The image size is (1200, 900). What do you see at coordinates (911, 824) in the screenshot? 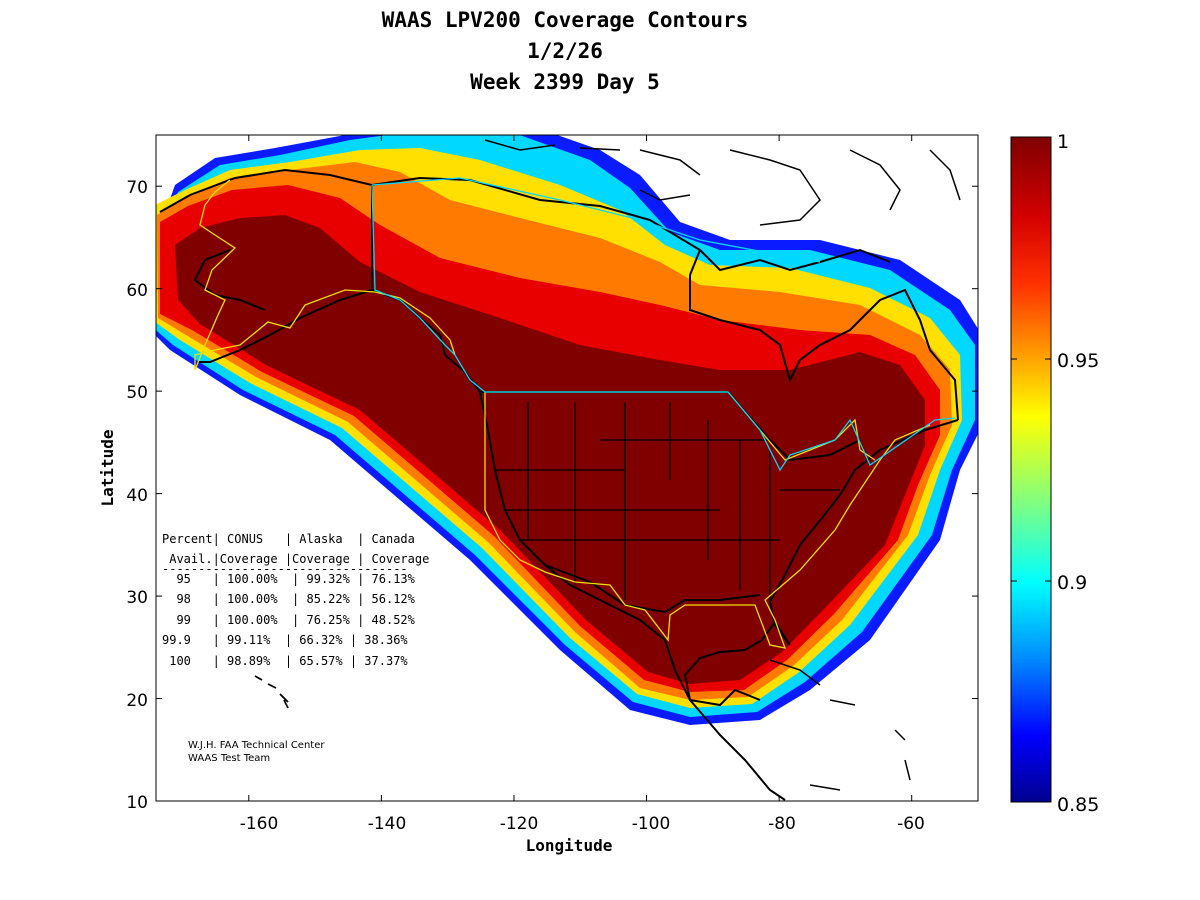
I see `x-tick-label: -60` at bounding box center [911, 824].